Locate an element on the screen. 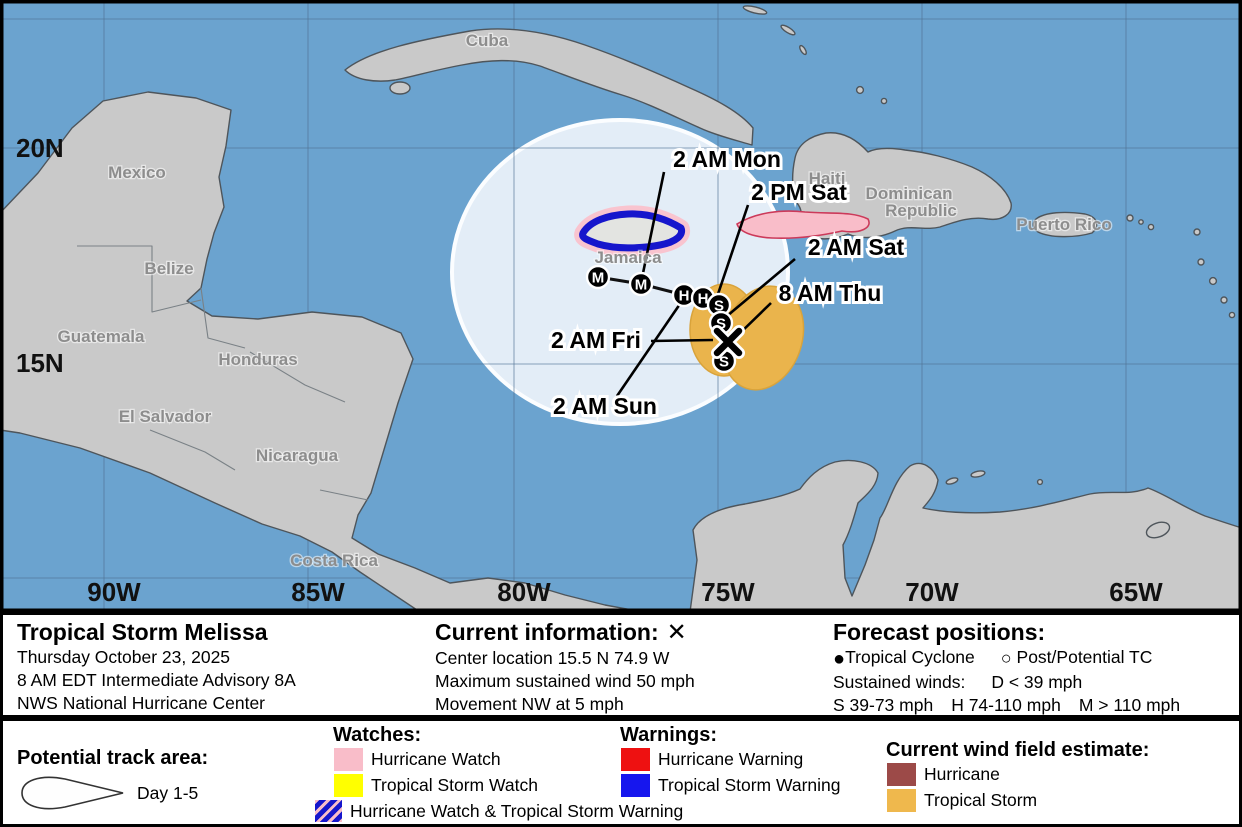 The width and height of the screenshot is (1242, 827). label-leader-lines is located at coordinates (705, 284).